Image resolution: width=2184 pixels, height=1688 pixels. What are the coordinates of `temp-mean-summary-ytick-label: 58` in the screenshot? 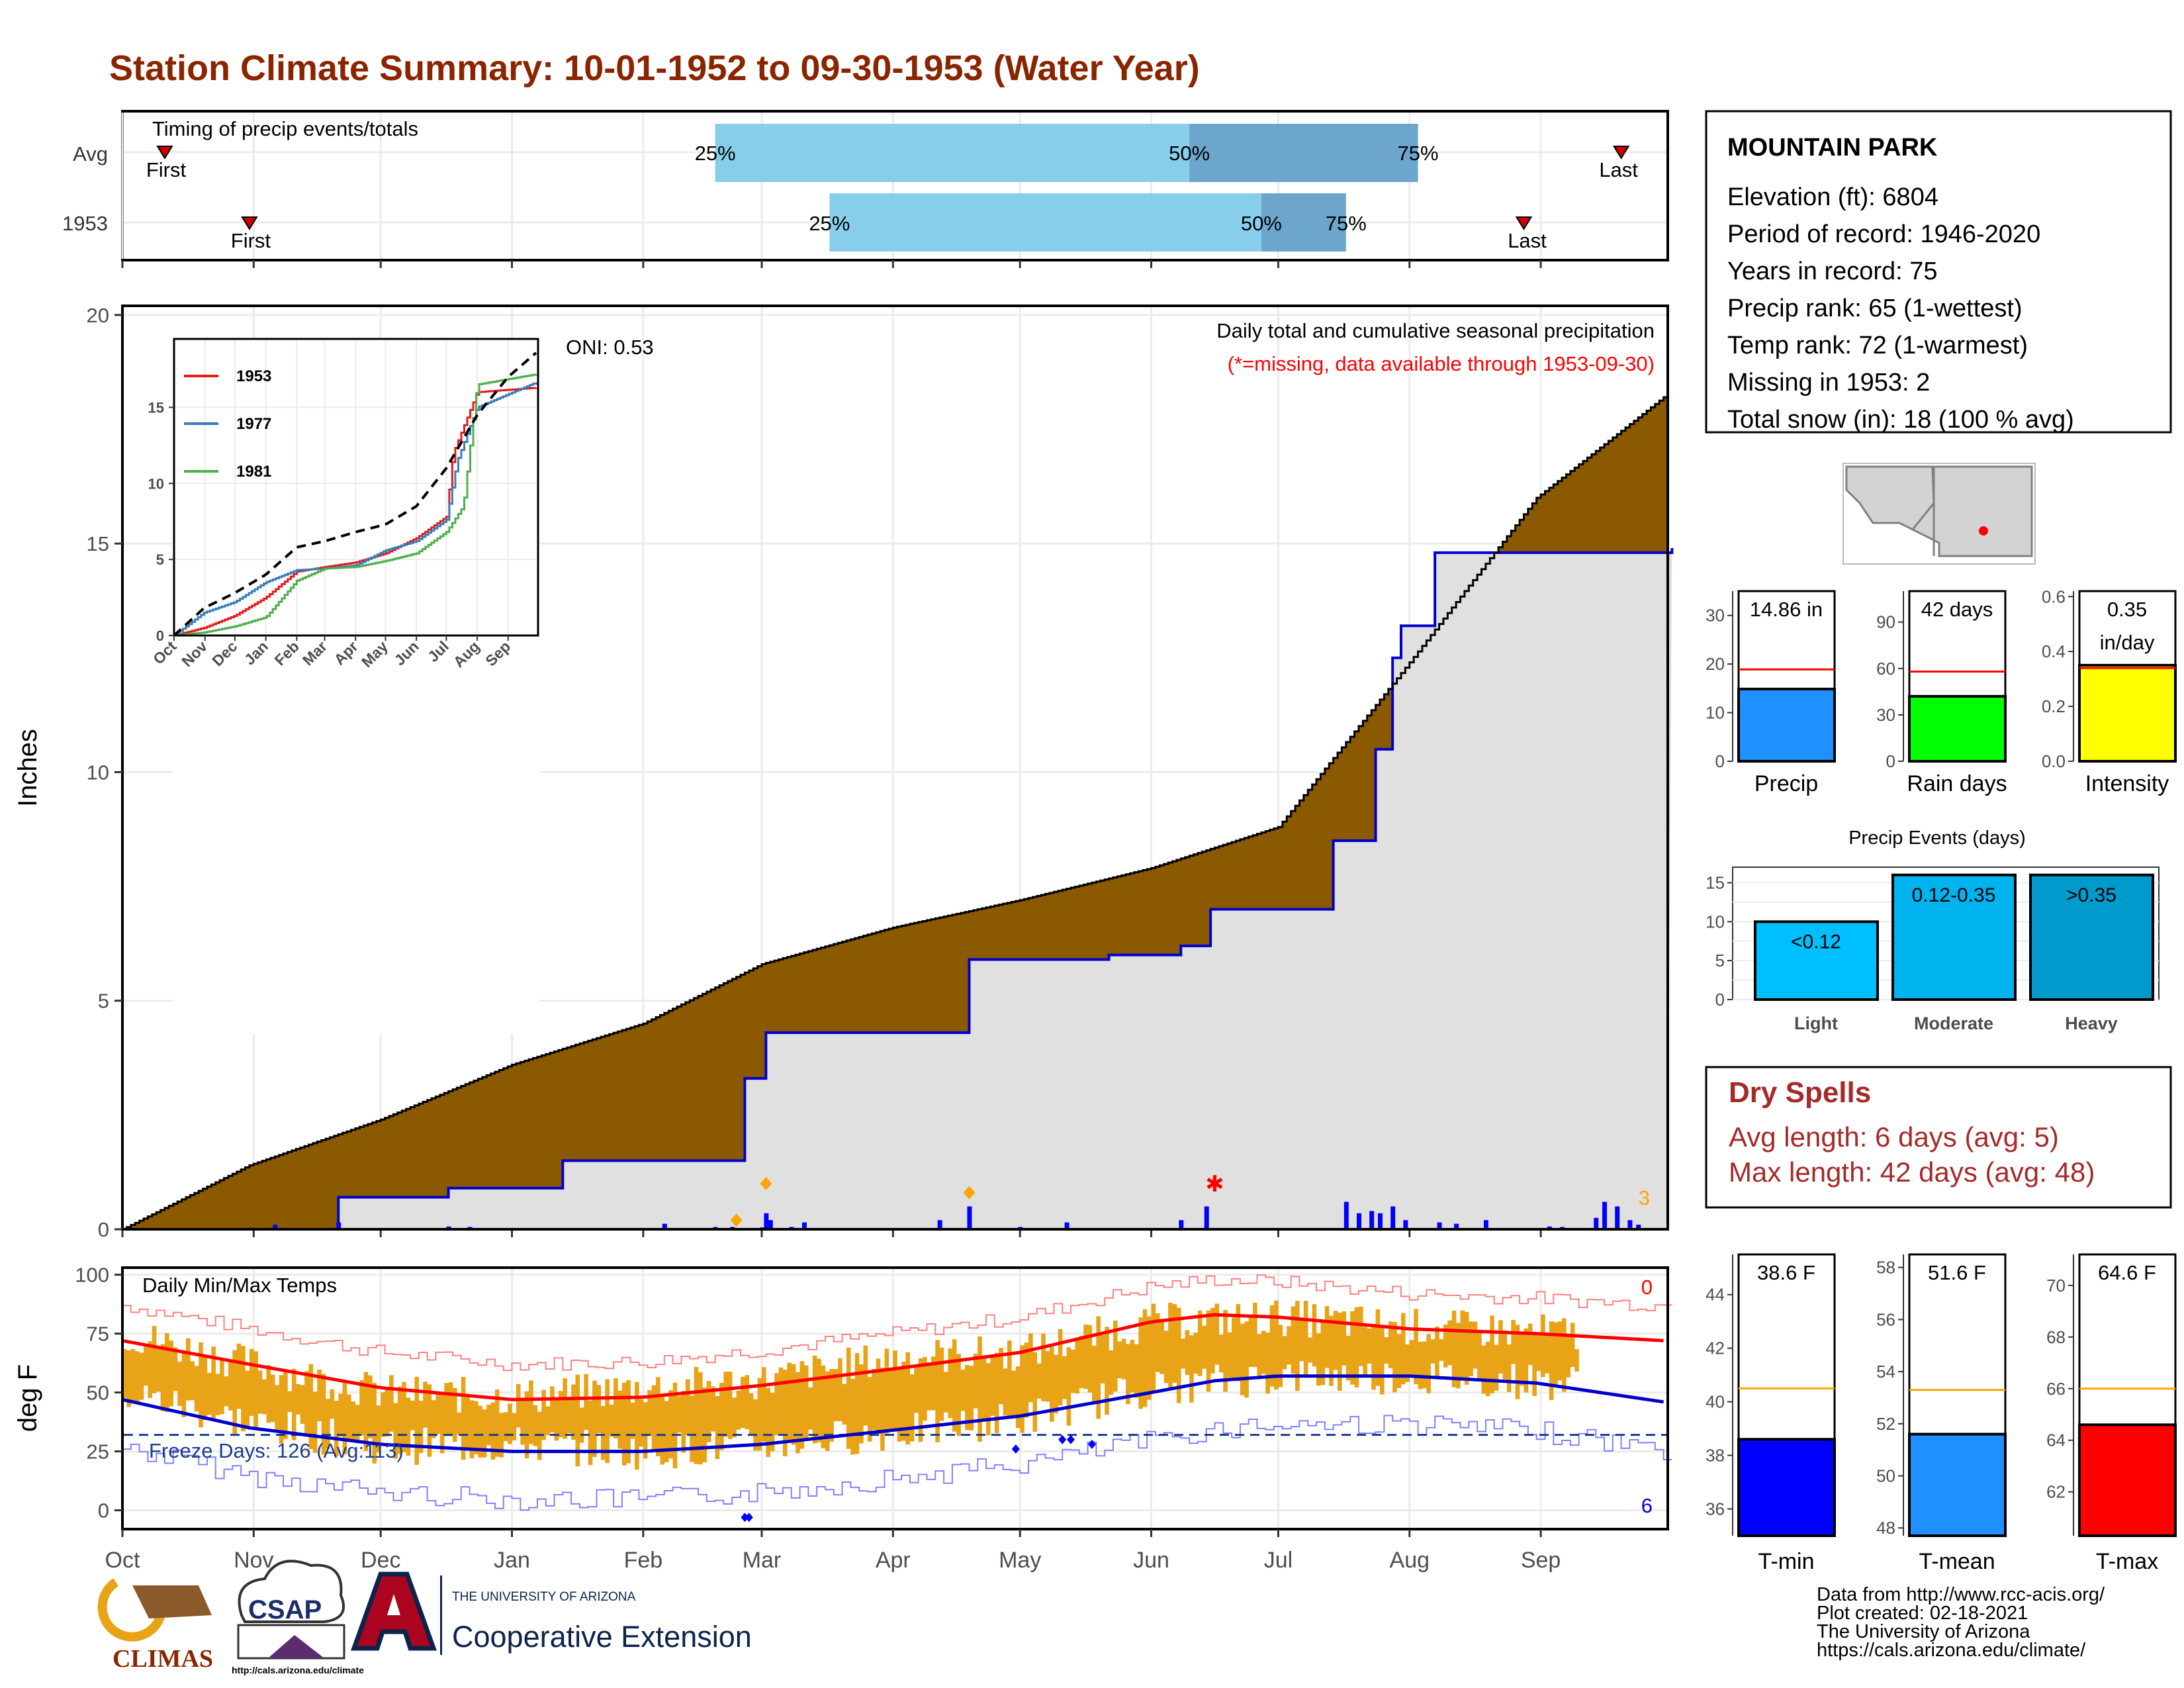 It's located at (1885, 1268).